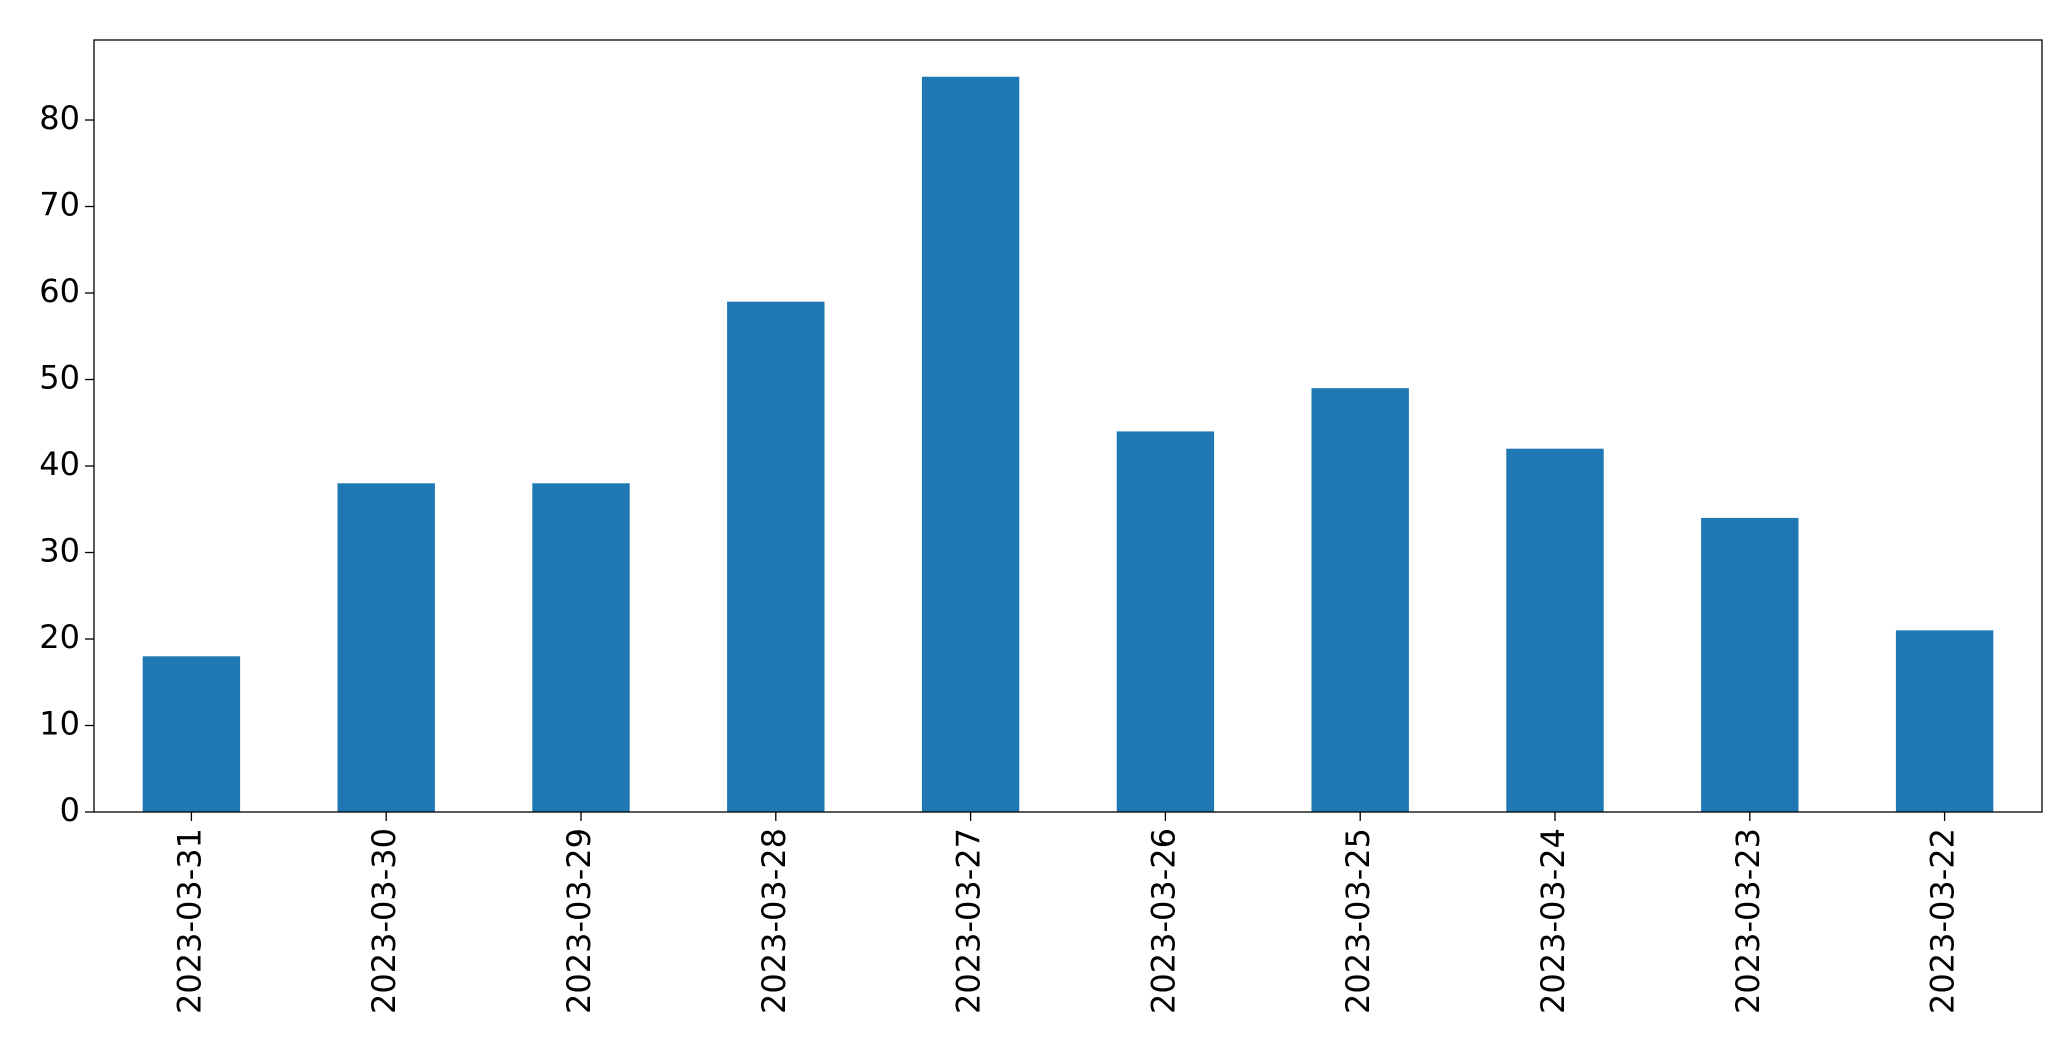 This screenshot has height=1061, width=2071. Describe the element at coordinates (59, 724) in the screenshot. I see `y-tick-label: 10` at that location.